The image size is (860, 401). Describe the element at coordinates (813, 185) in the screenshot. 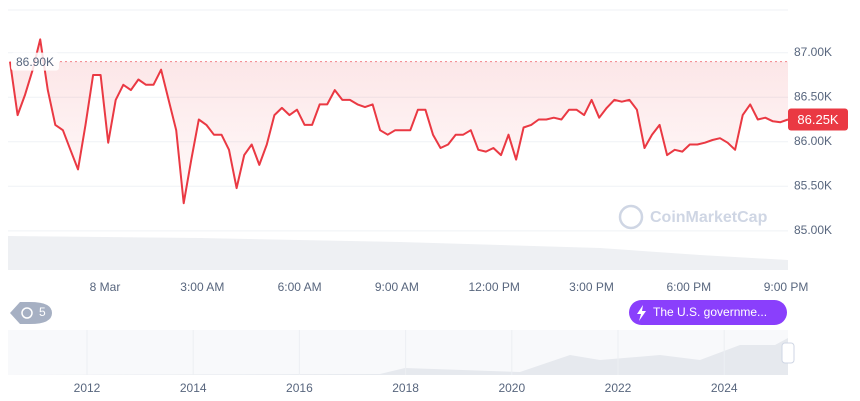

I see `y-tick-label: 85.50K` at that location.